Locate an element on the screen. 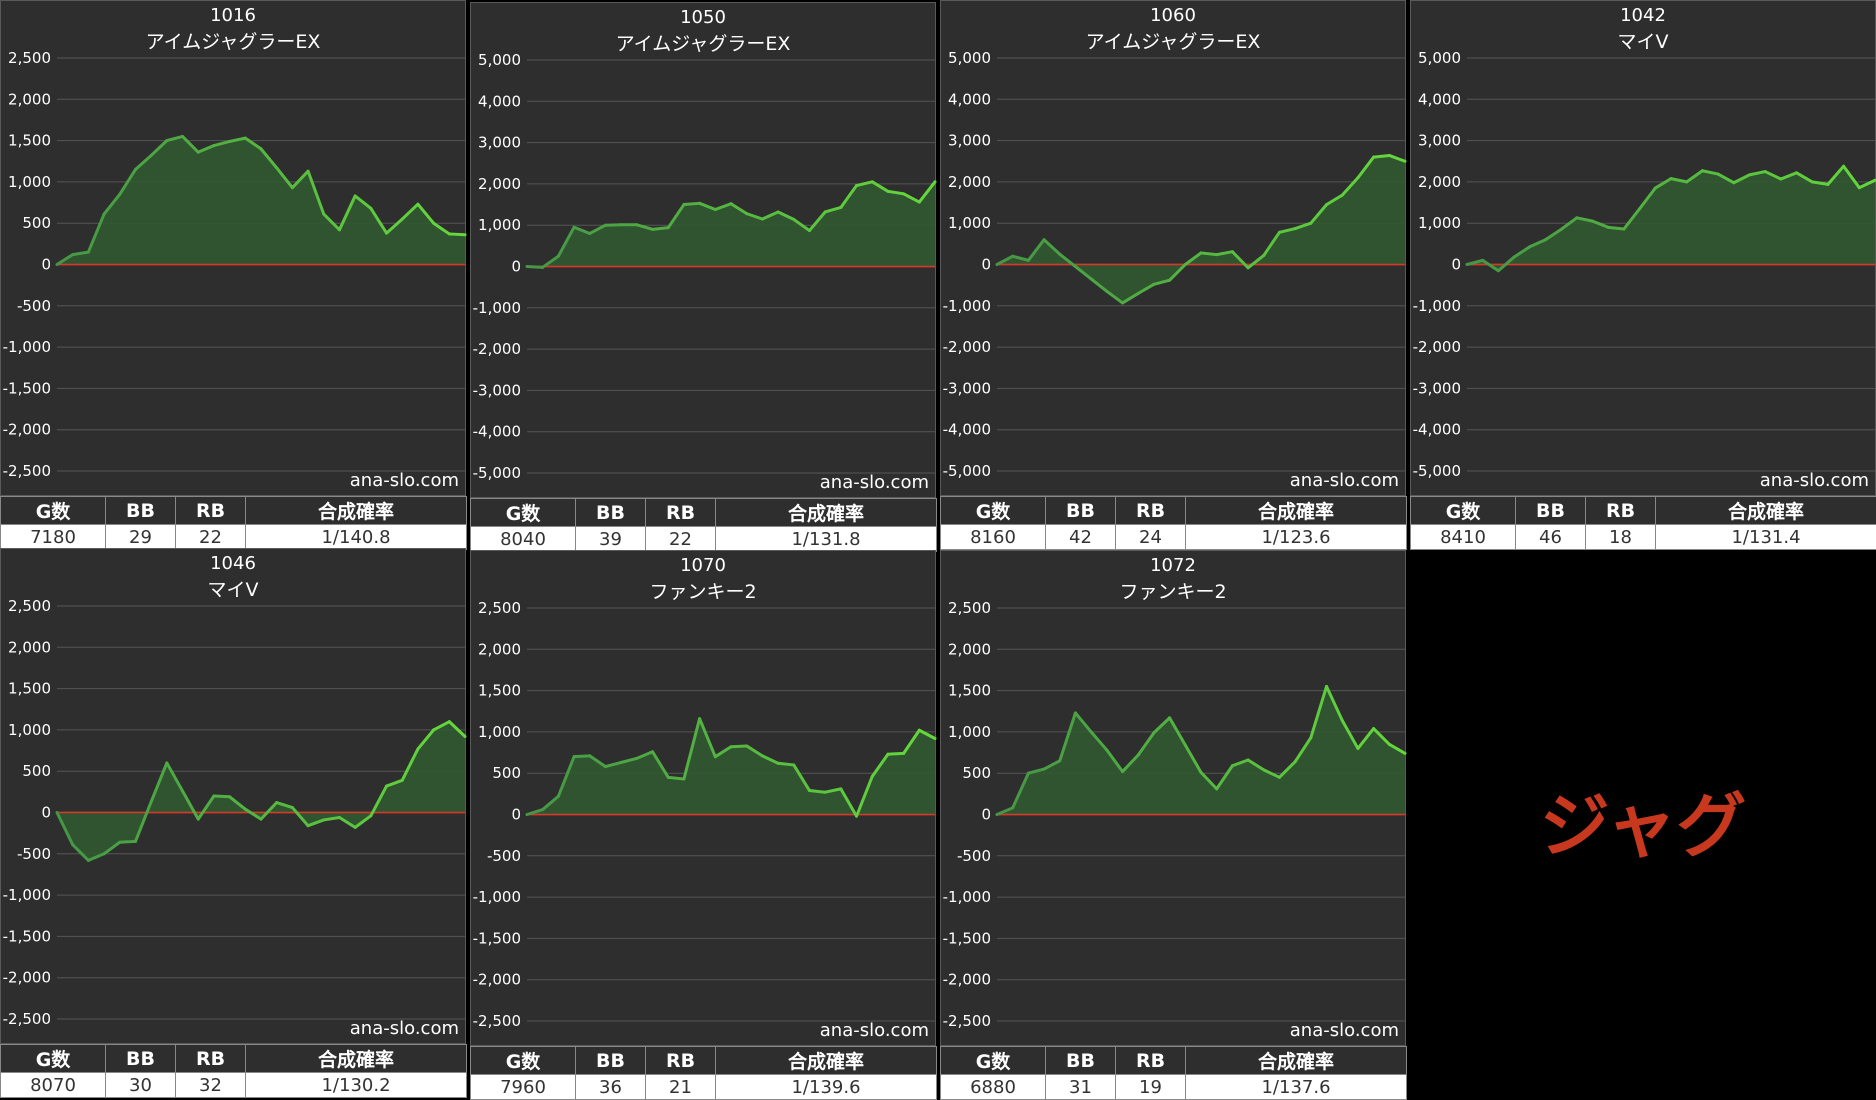 The image size is (1876, 1100). stats-cell: 24 is located at coordinates (1151, 537).